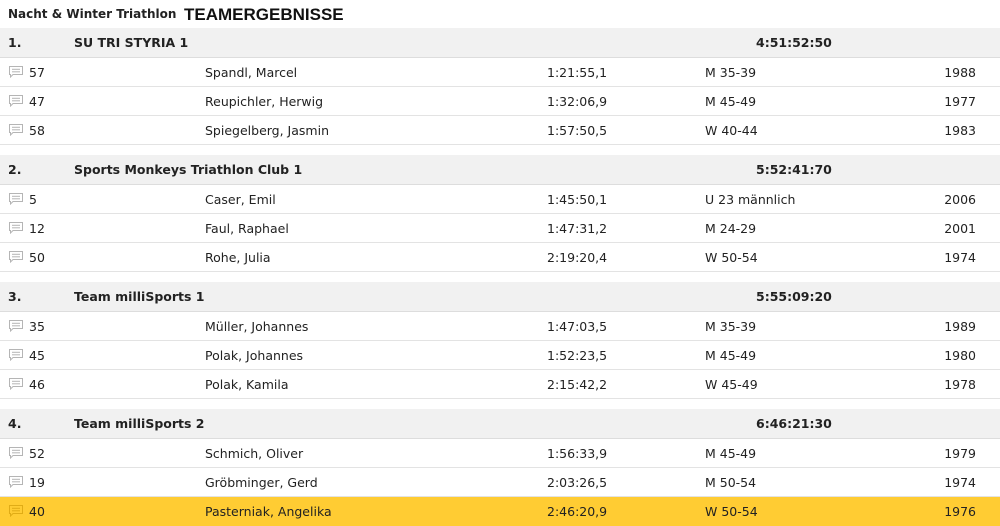 This screenshot has width=1000, height=526. Describe the element at coordinates (577, 384) in the screenshot. I see `athlete-time: 2:15:42,2` at that location.